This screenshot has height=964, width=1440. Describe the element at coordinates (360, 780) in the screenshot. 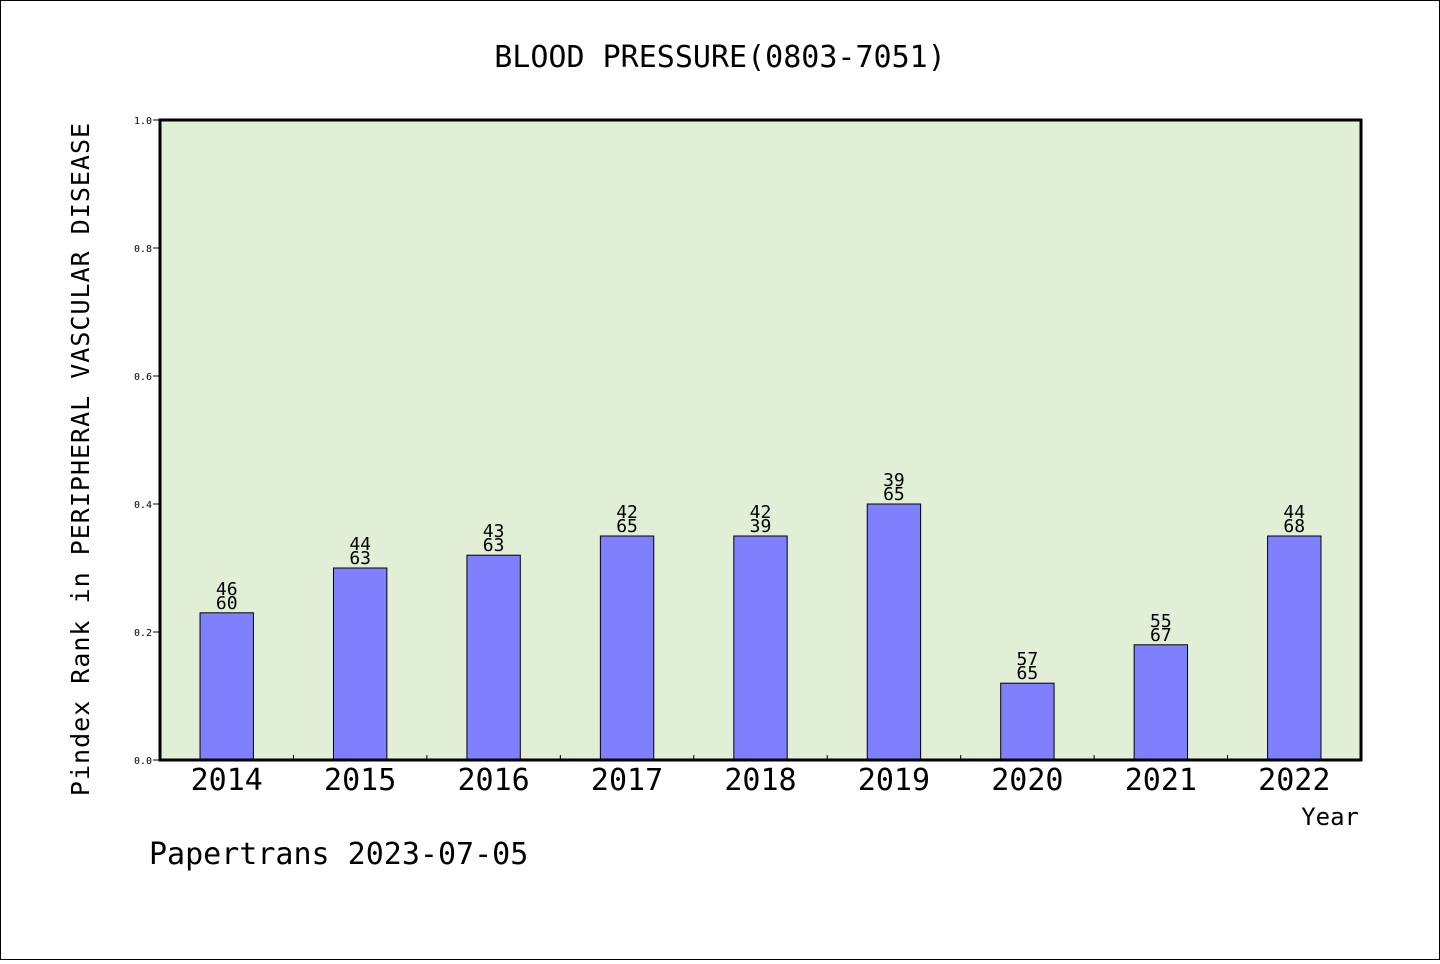

I see `x-tick-label: 2015` at that location.